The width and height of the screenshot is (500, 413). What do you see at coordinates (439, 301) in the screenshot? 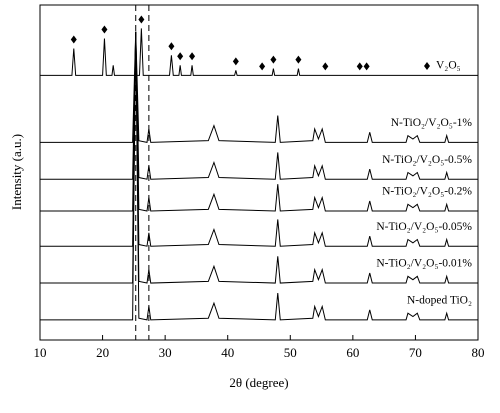
I see `series-label: N-doped TiO₂` at bounding box center [439, 301].